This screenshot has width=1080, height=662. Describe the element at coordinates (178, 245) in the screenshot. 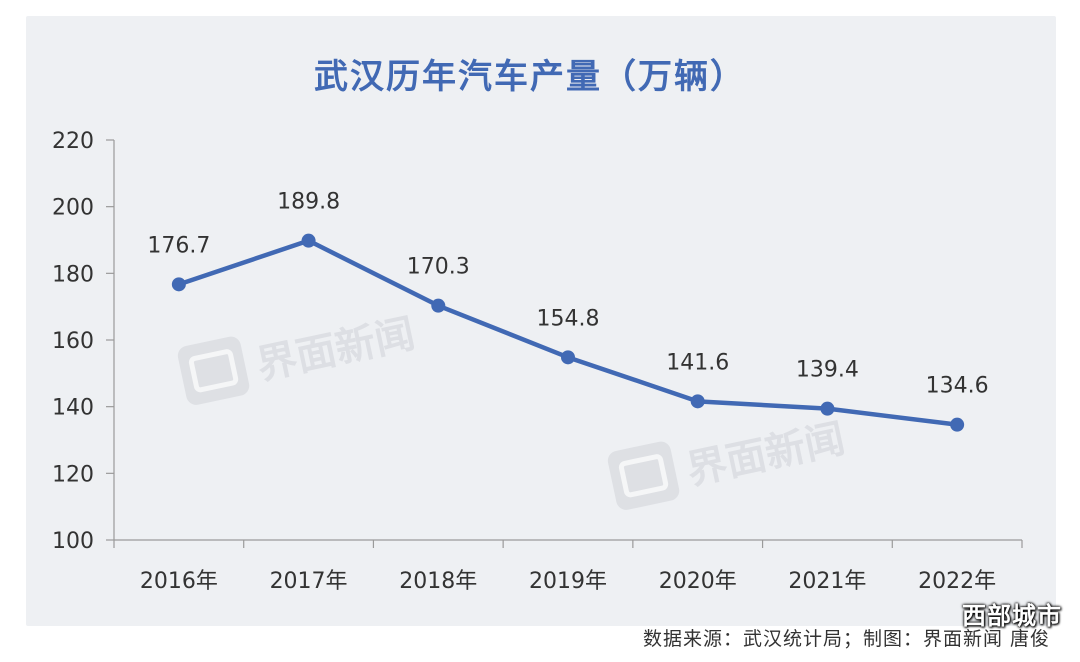

I see `data-label: 176.7` at that location.